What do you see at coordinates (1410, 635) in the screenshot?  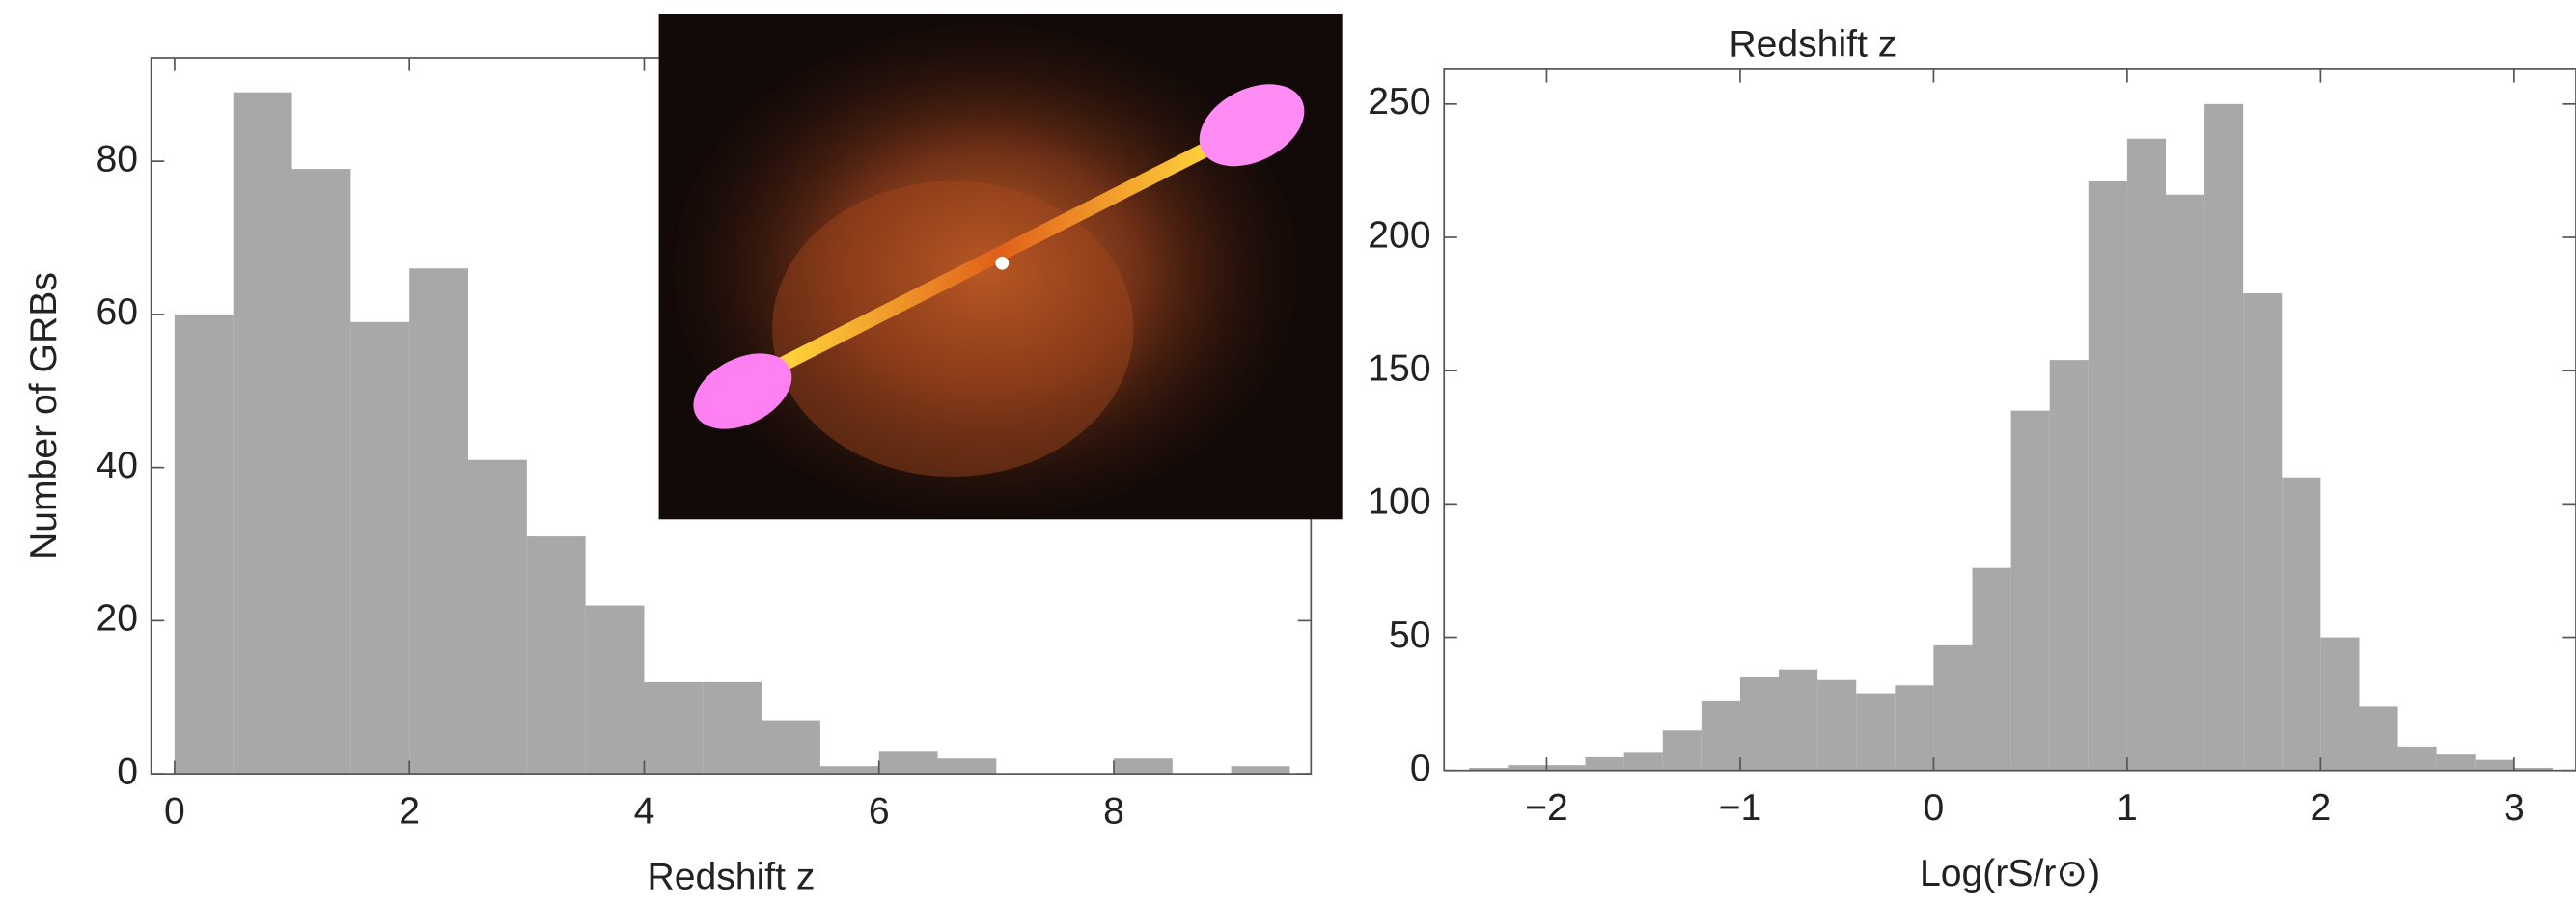 I see `y-tick-label: 50` at bounding box center [1410, 635].